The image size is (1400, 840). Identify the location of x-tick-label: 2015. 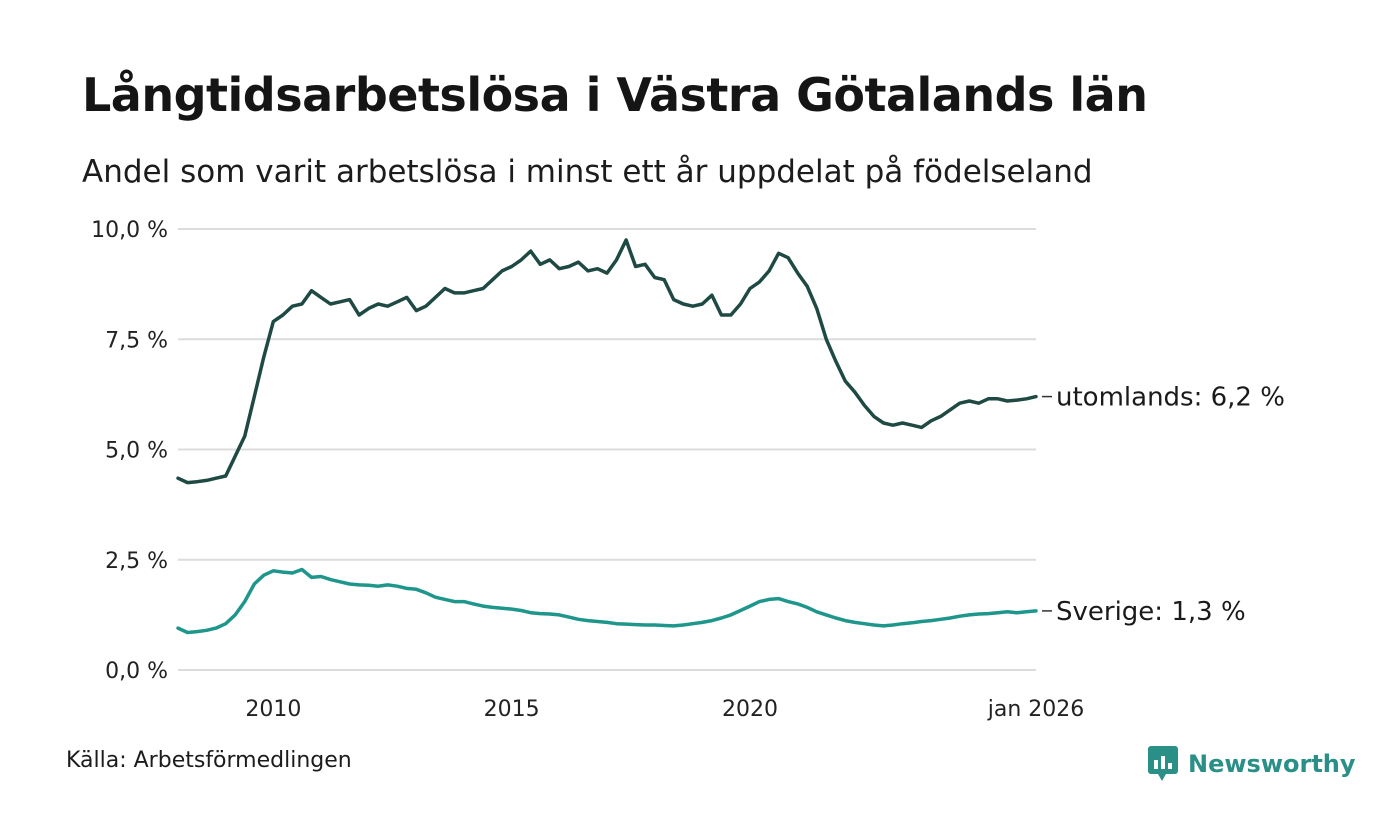
(512, 709).